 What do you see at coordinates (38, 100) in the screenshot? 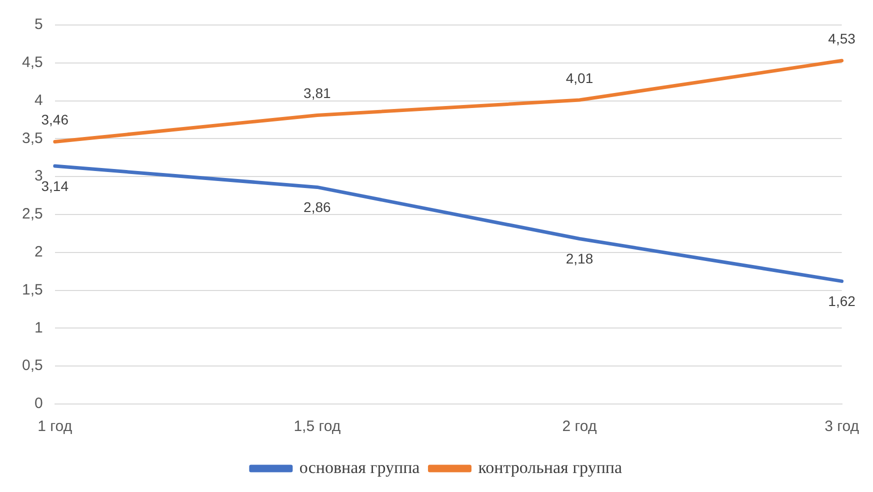
I see `y-tick-label: 4` at bounding box center [38, 100].